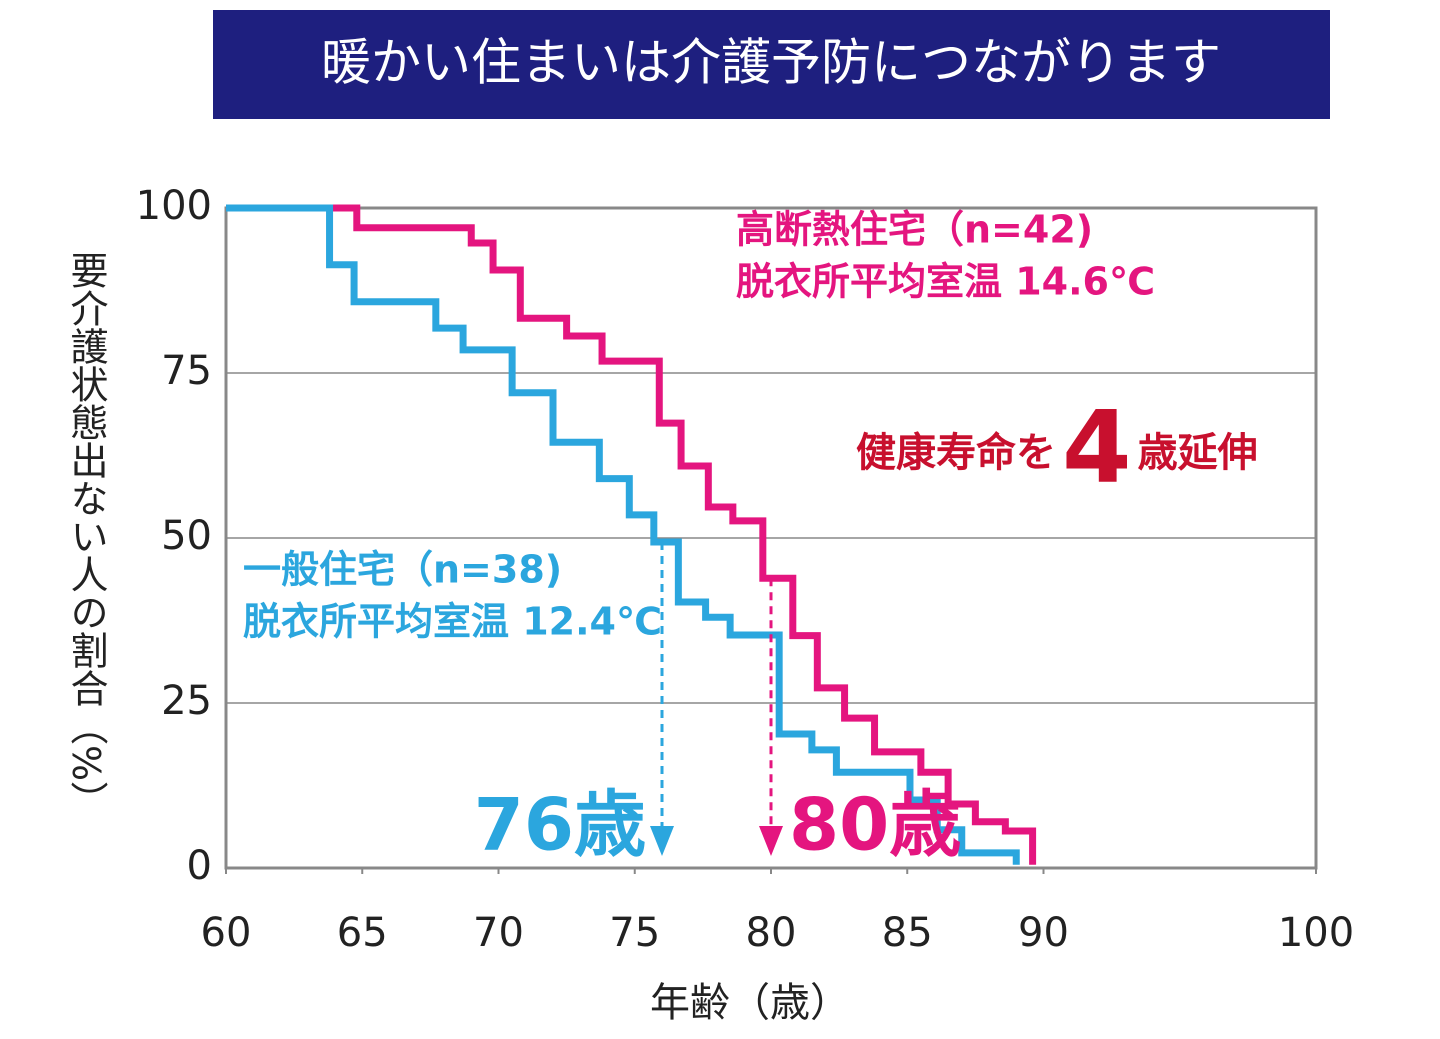 The image size is (1440, 1039). I want to click on x-tick-label: 65, so click(362, 933).